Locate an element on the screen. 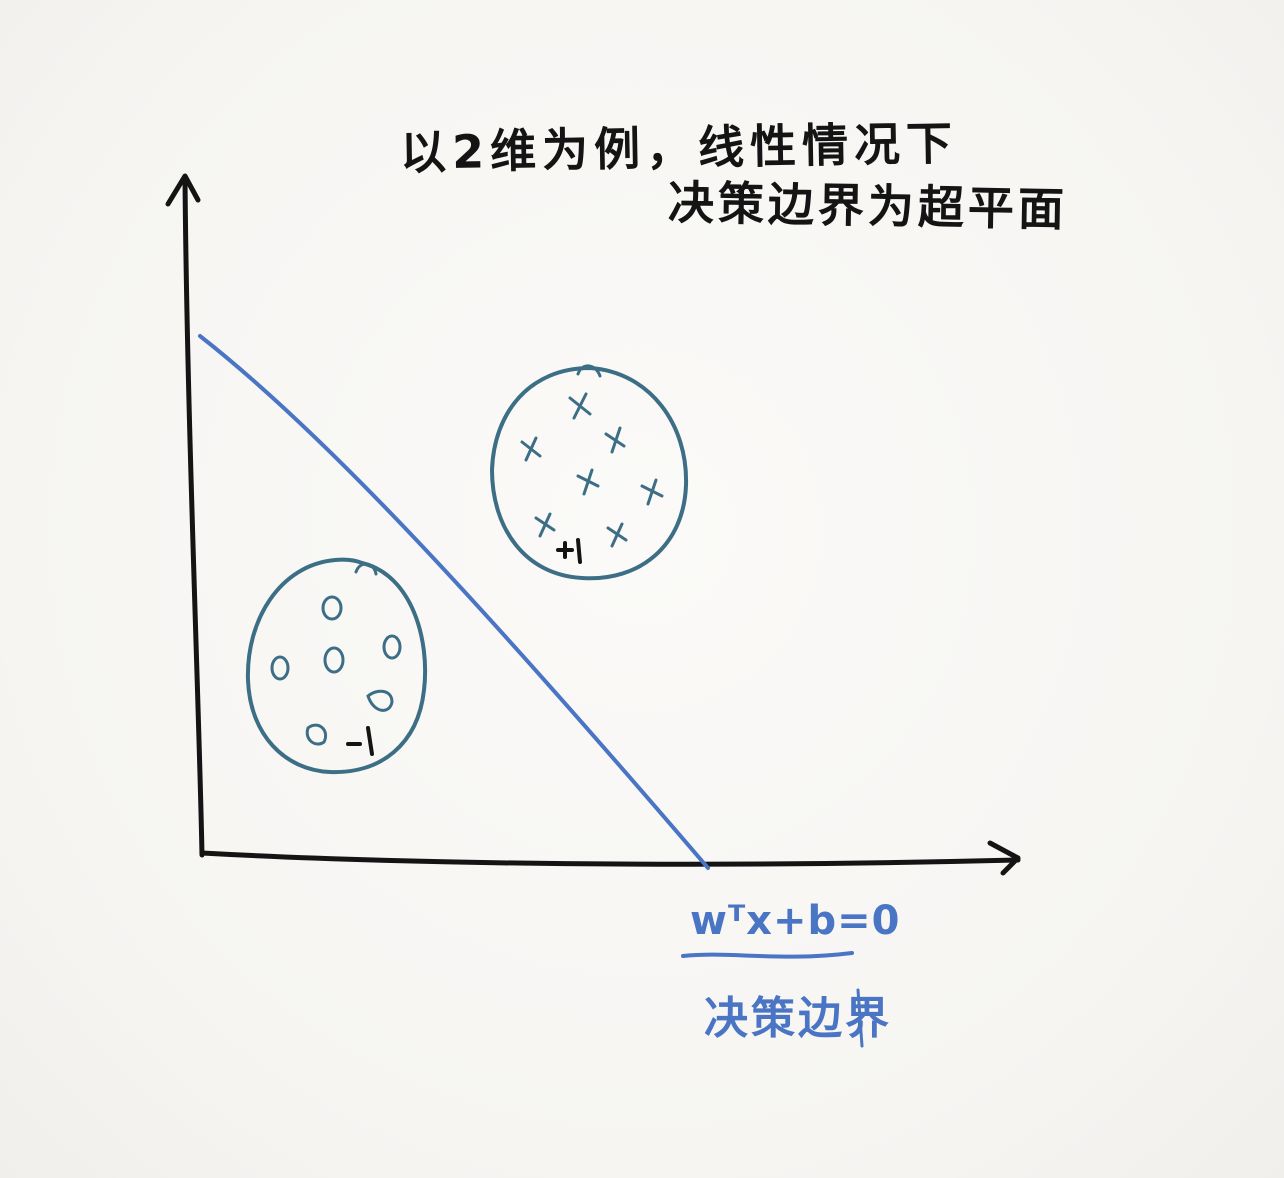  positive-label is located at coordinates (569, 551).